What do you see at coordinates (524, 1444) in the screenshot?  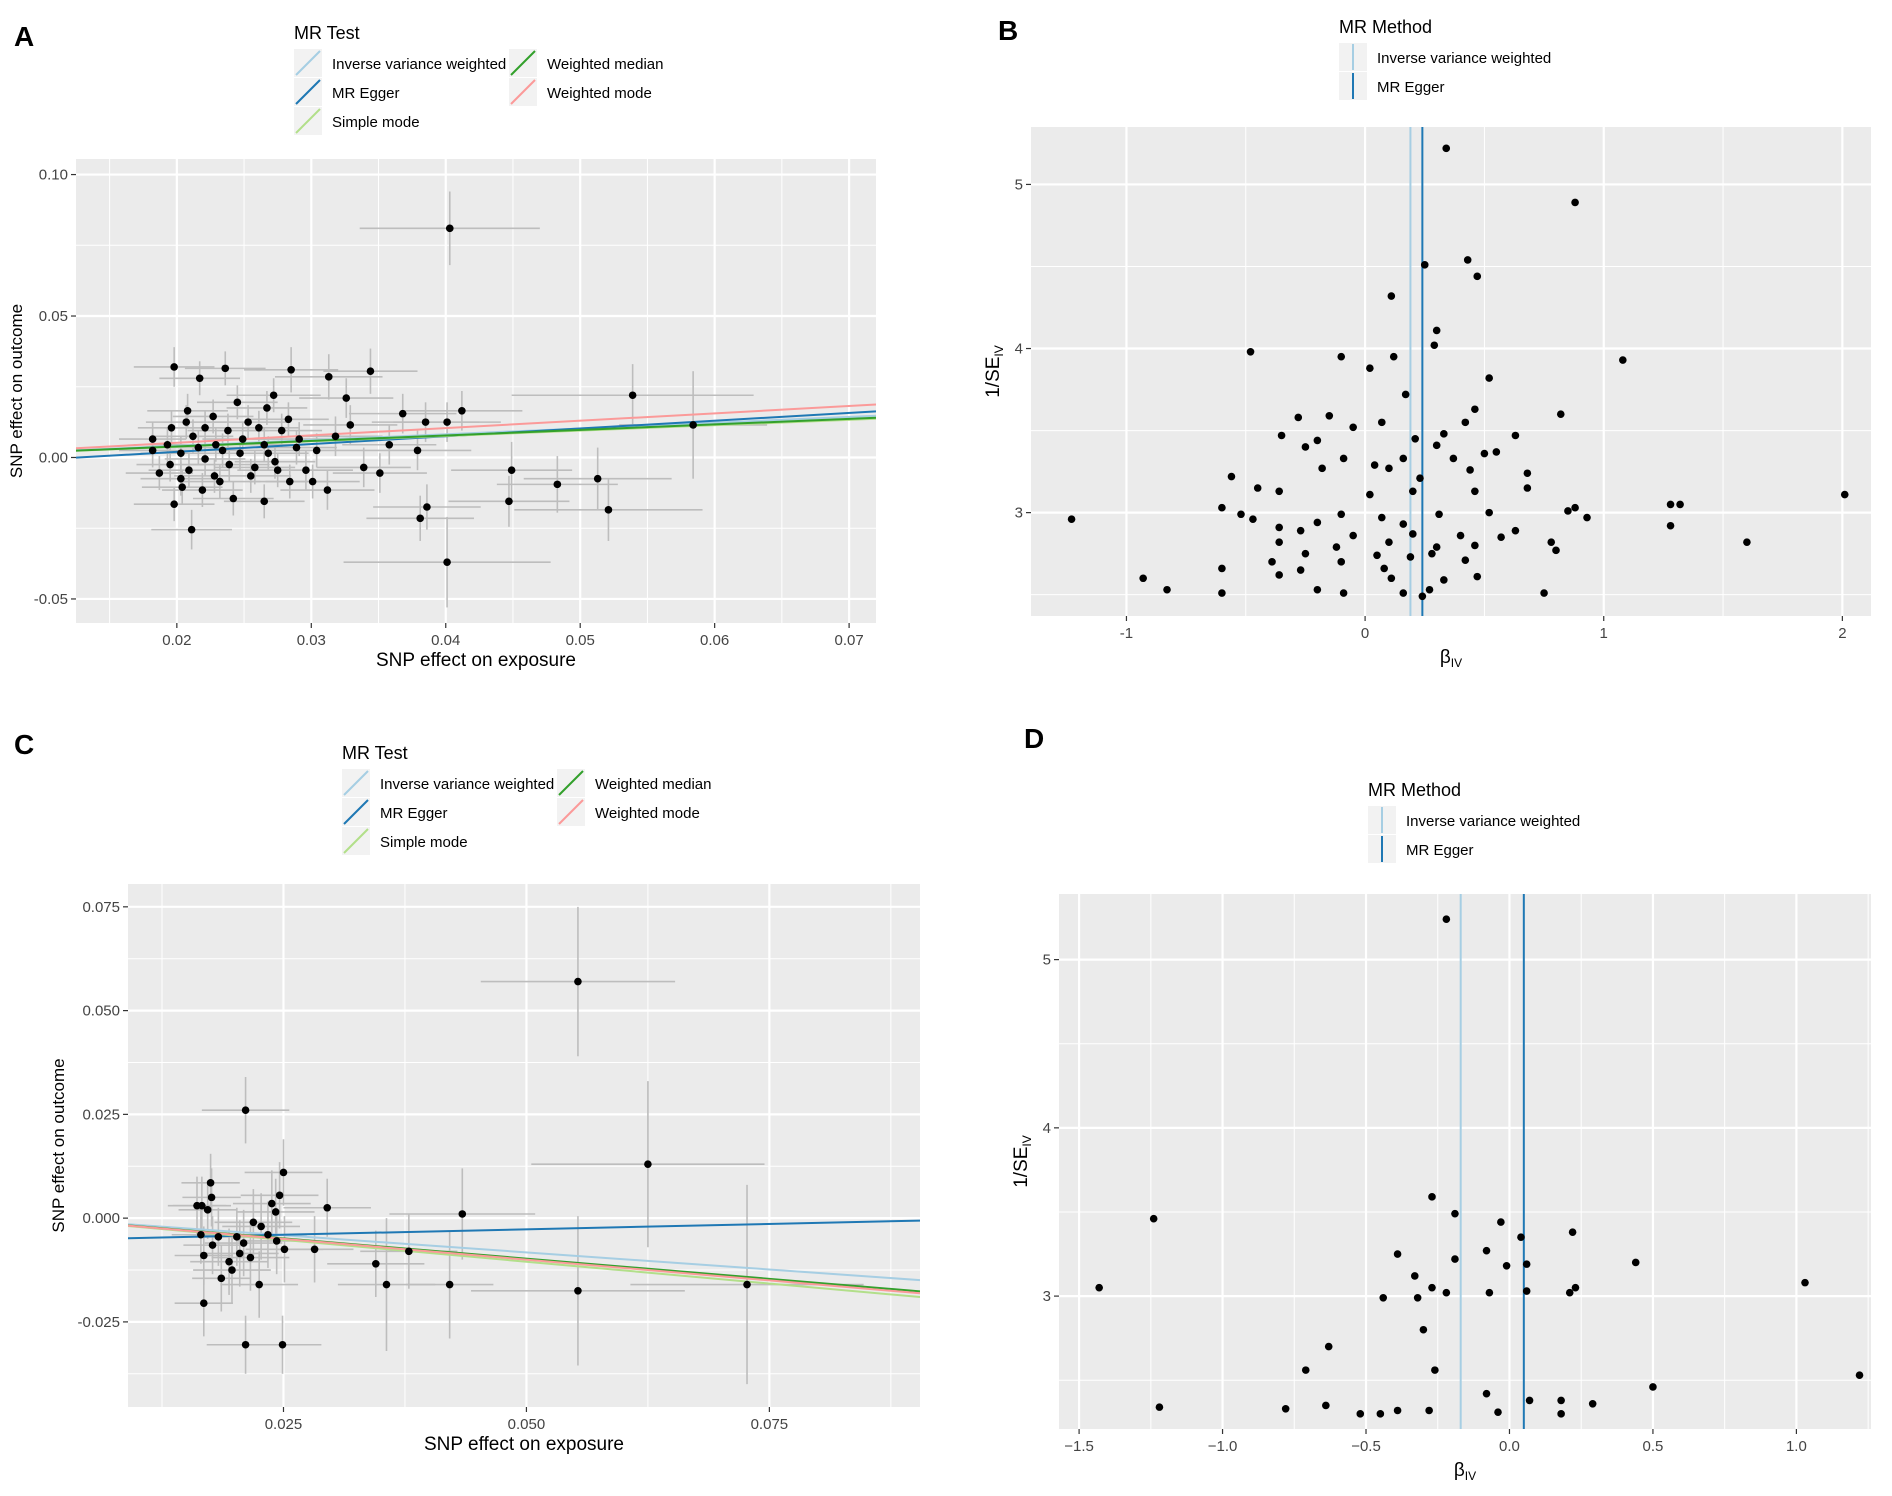 I see `x-axis-title: SNP effect on exposure` at bounding box center [524, 1444].